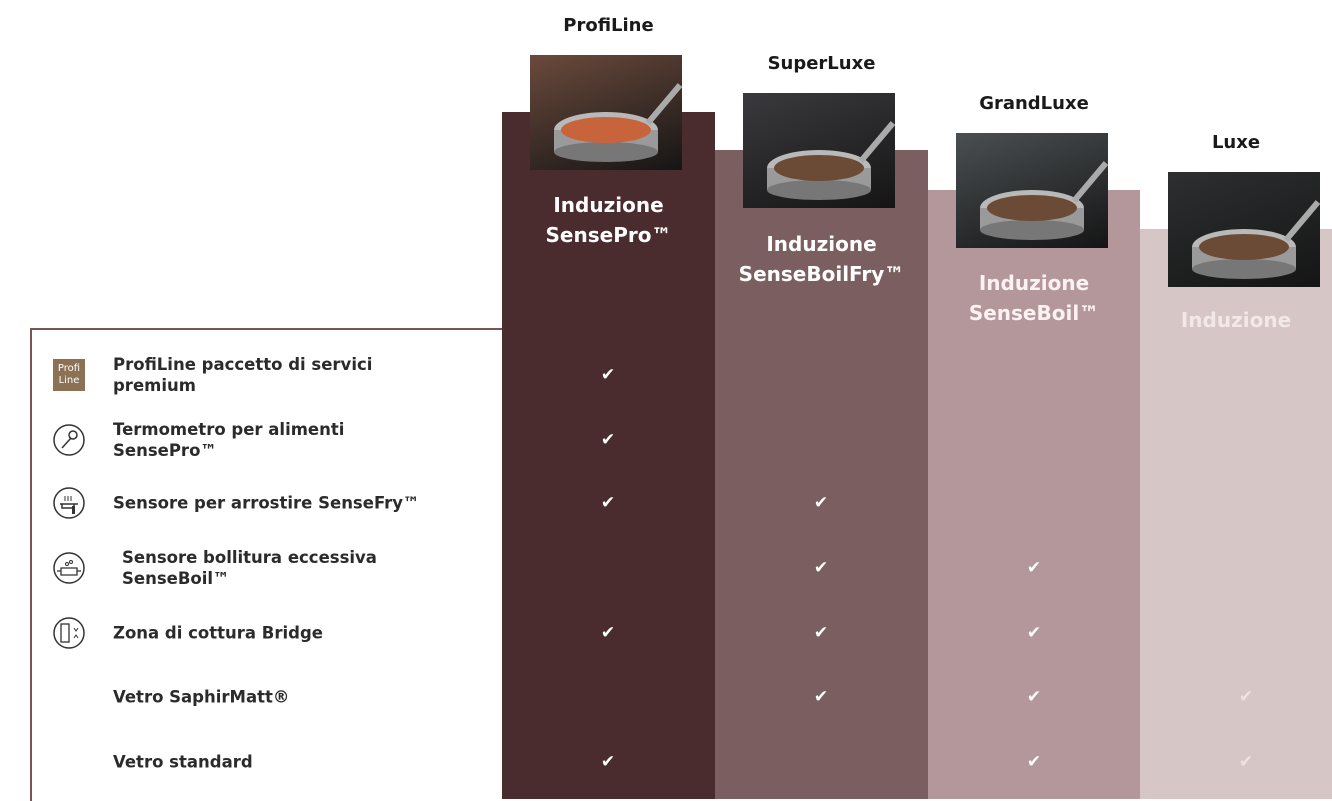 Image resolution: width=1332 pixels, height=801 pixels. I want to click on label-line: Sensore per arrostire SenseFry™, so click(266, 503).